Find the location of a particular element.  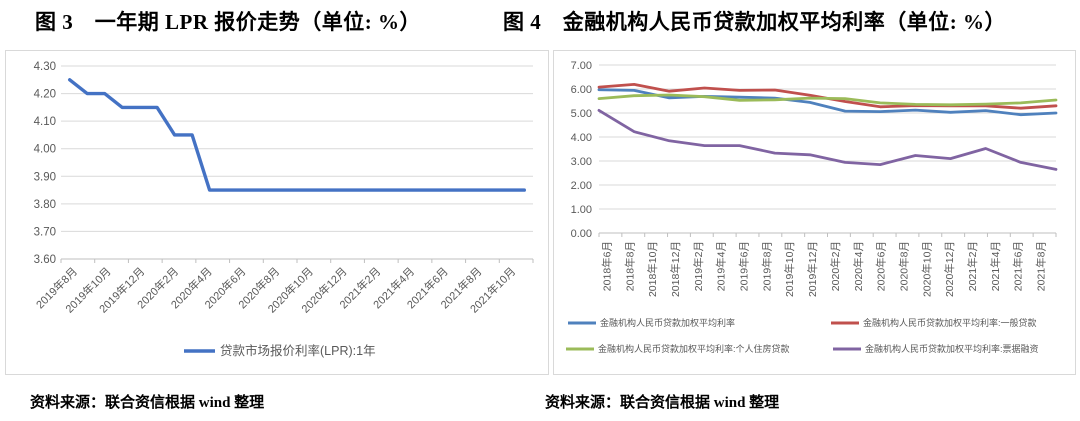

x-tick-label: 2020年12月 is located at coordinates (949, 269).